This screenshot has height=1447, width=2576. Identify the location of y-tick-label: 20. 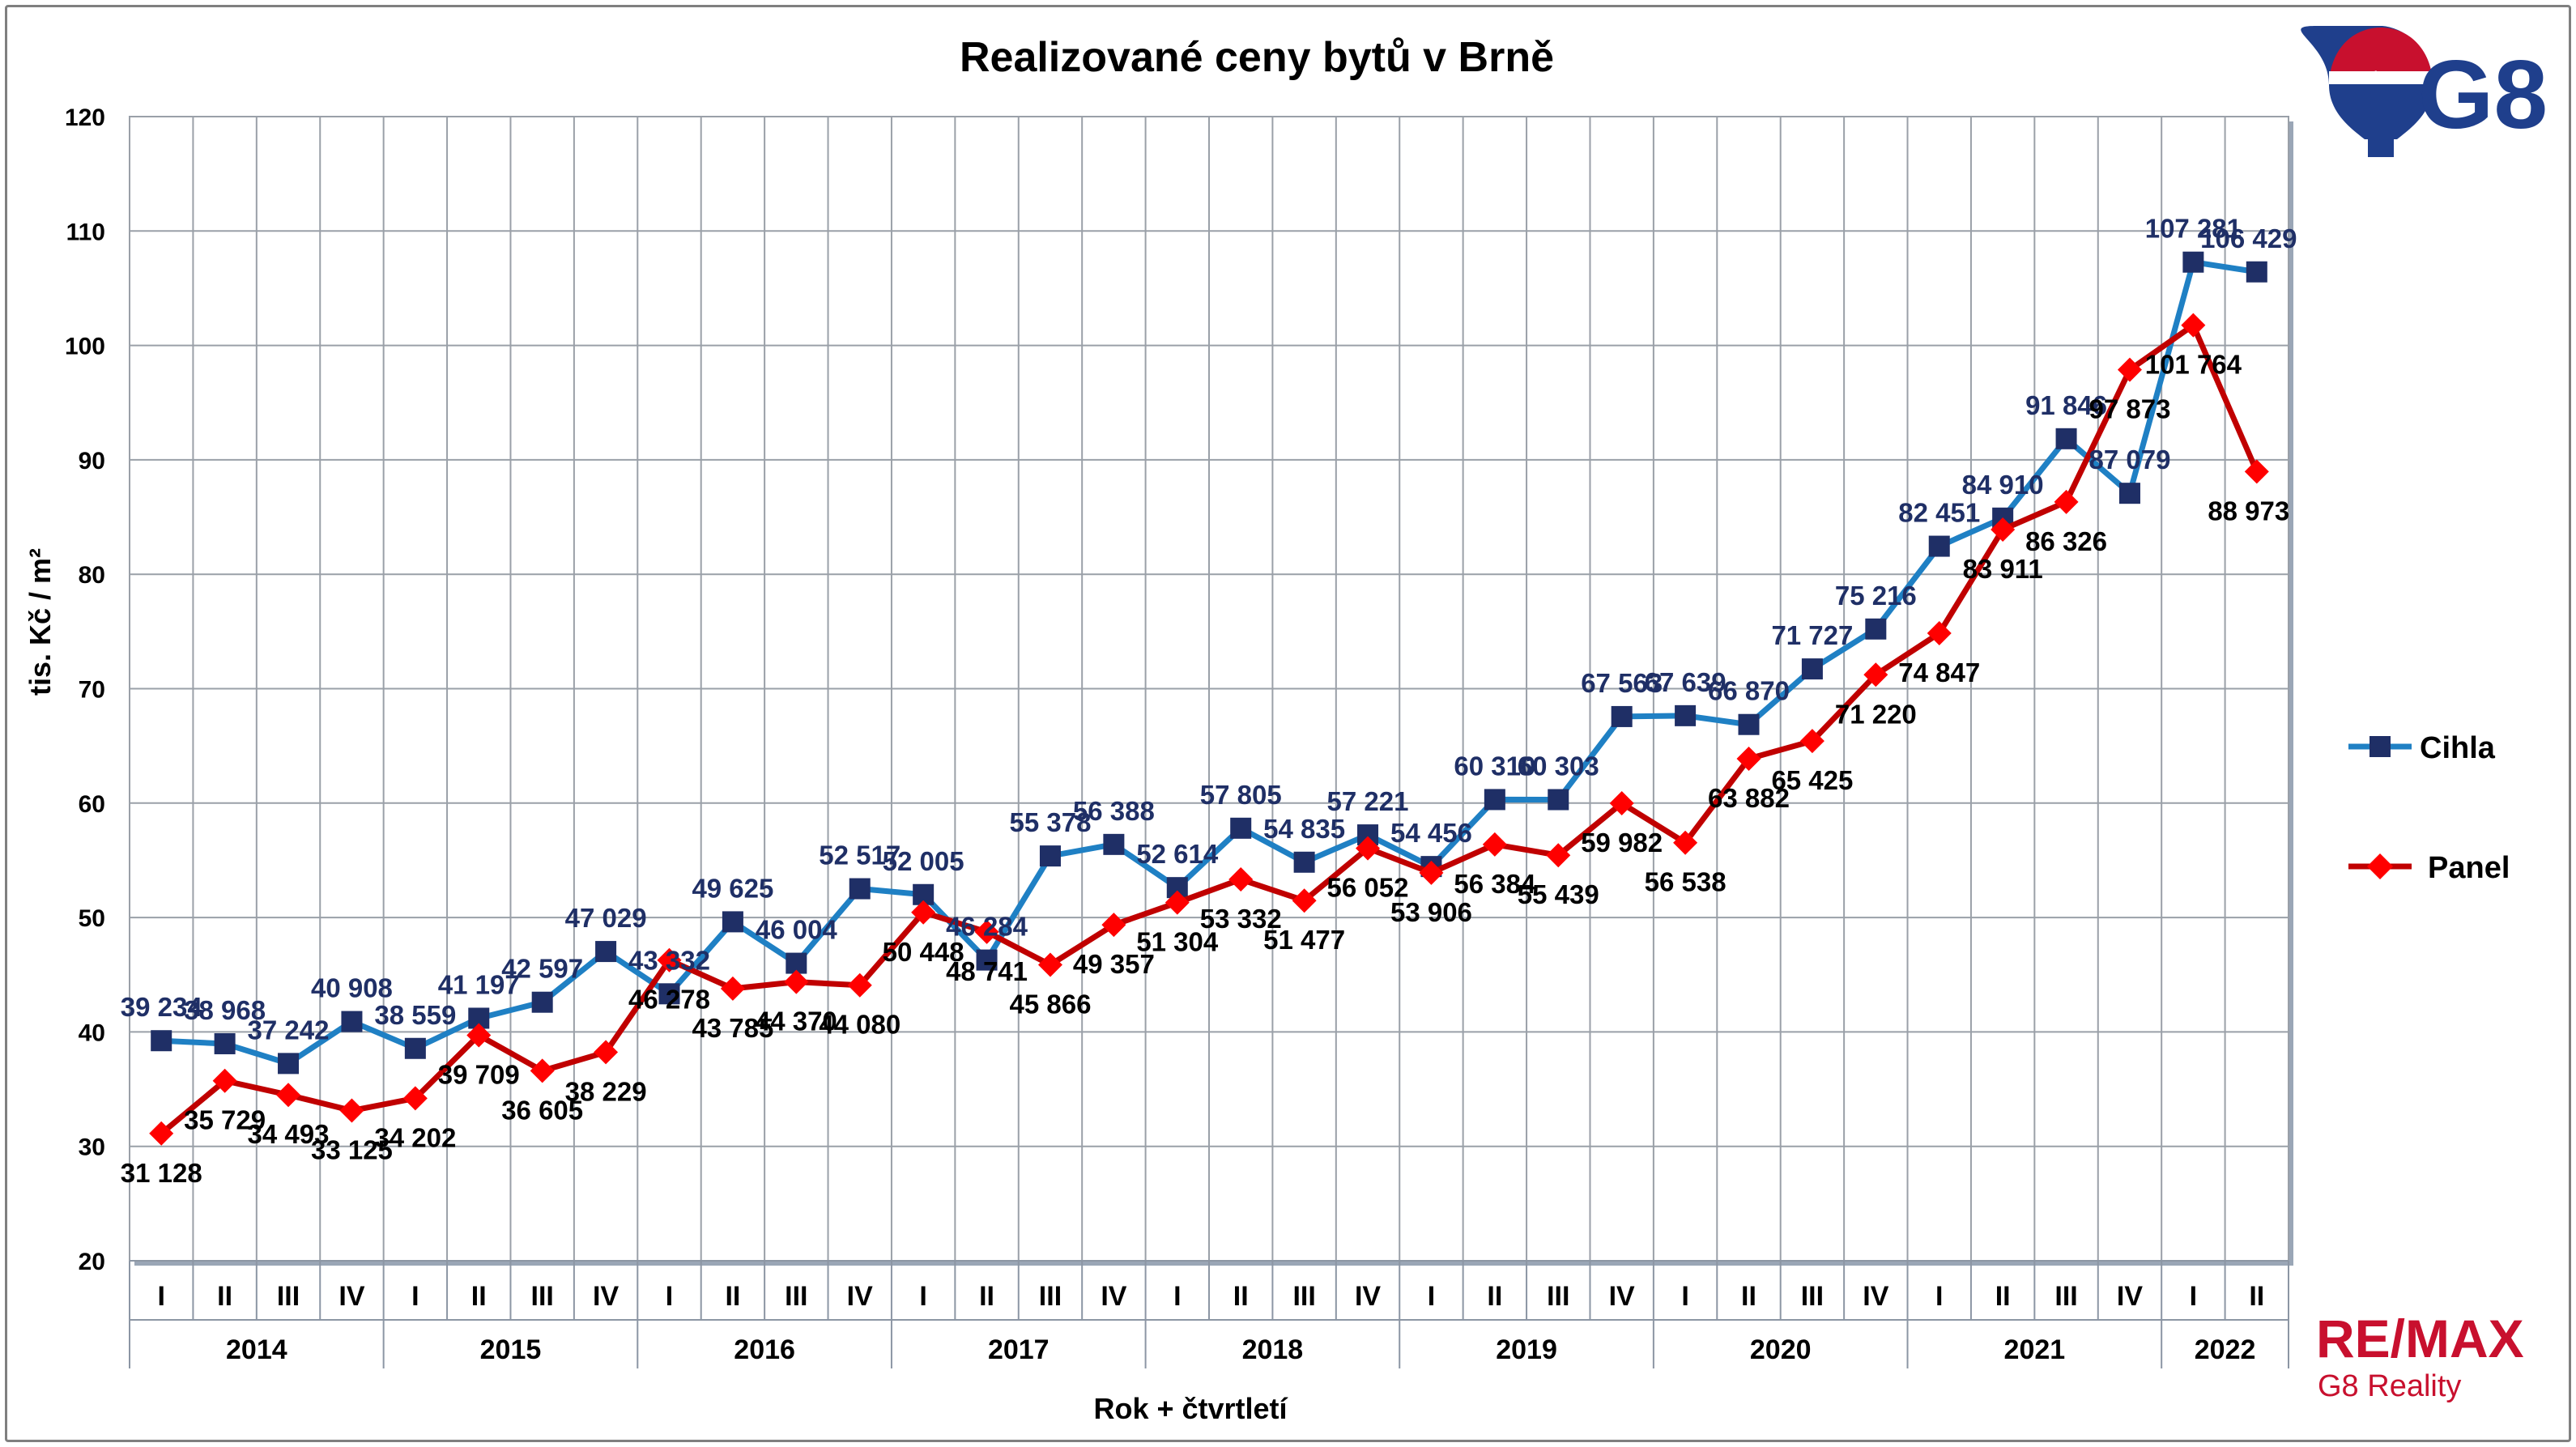
(92, 1262).